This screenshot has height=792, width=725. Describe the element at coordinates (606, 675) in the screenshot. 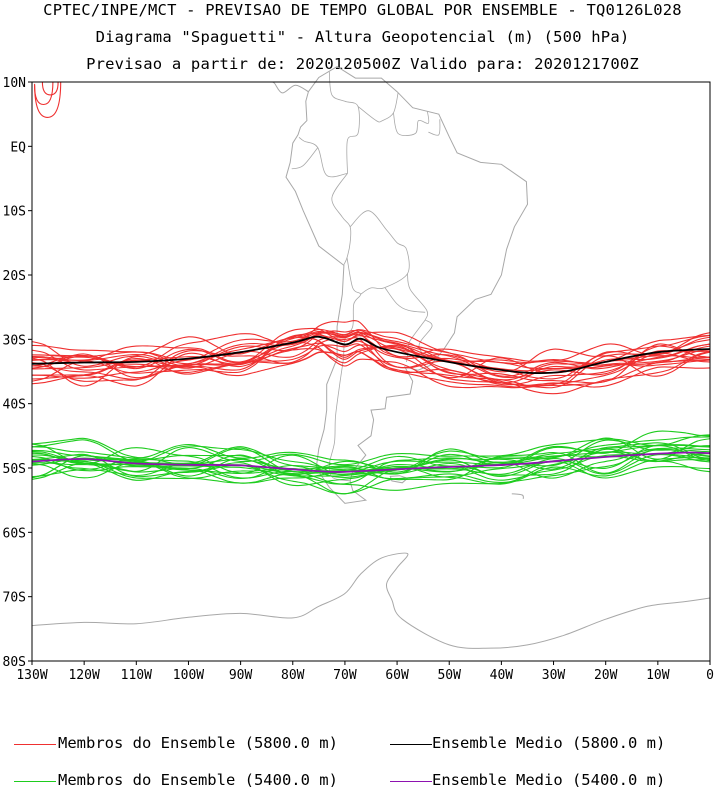

I see `lon-tick-label: 20W` at that location.